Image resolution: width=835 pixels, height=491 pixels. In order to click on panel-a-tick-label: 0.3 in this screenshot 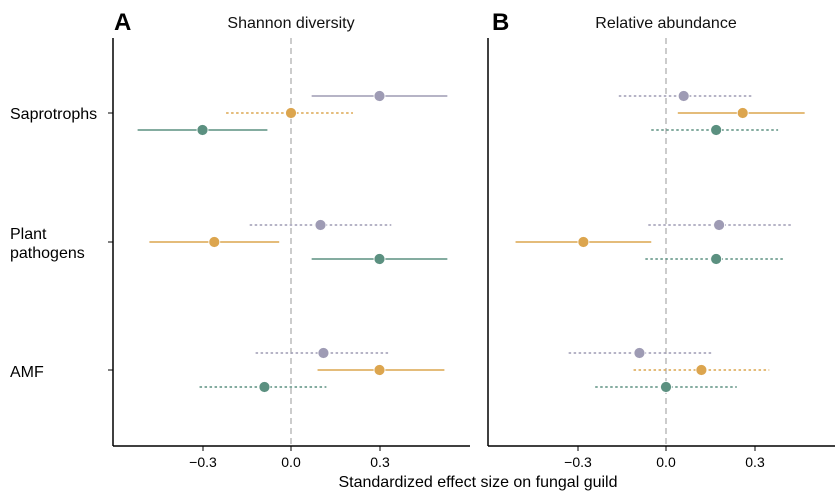, I will do `click(380, 462)`.